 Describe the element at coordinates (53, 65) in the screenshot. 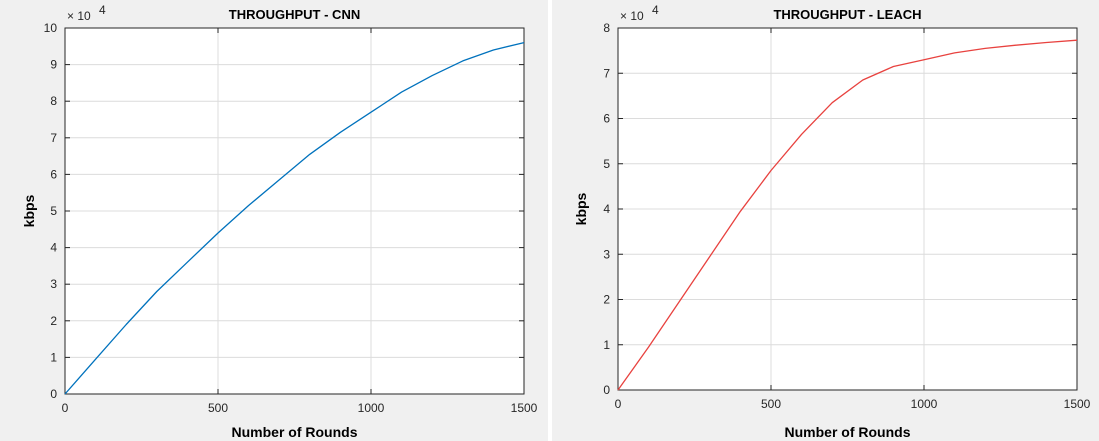

I see `y-tick-label: 9` at that location.